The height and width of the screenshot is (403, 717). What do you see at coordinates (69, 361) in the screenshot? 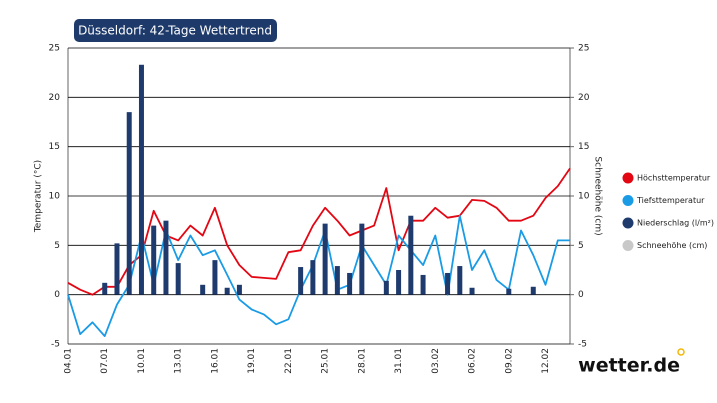
I see `x-tick-label: 04.01` at bounding box center [69, 361].